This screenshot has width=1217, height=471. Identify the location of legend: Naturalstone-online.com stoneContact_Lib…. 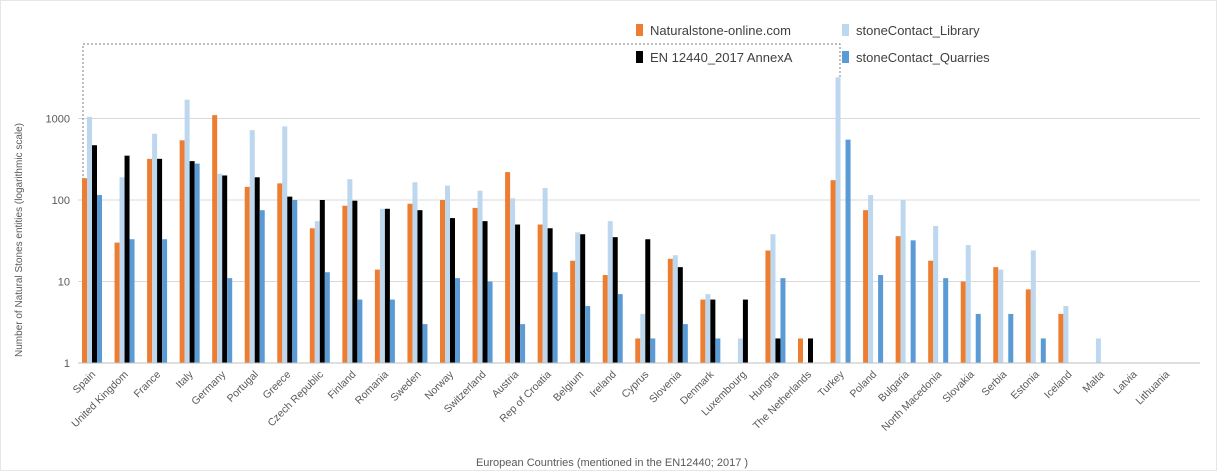
(813, 44).